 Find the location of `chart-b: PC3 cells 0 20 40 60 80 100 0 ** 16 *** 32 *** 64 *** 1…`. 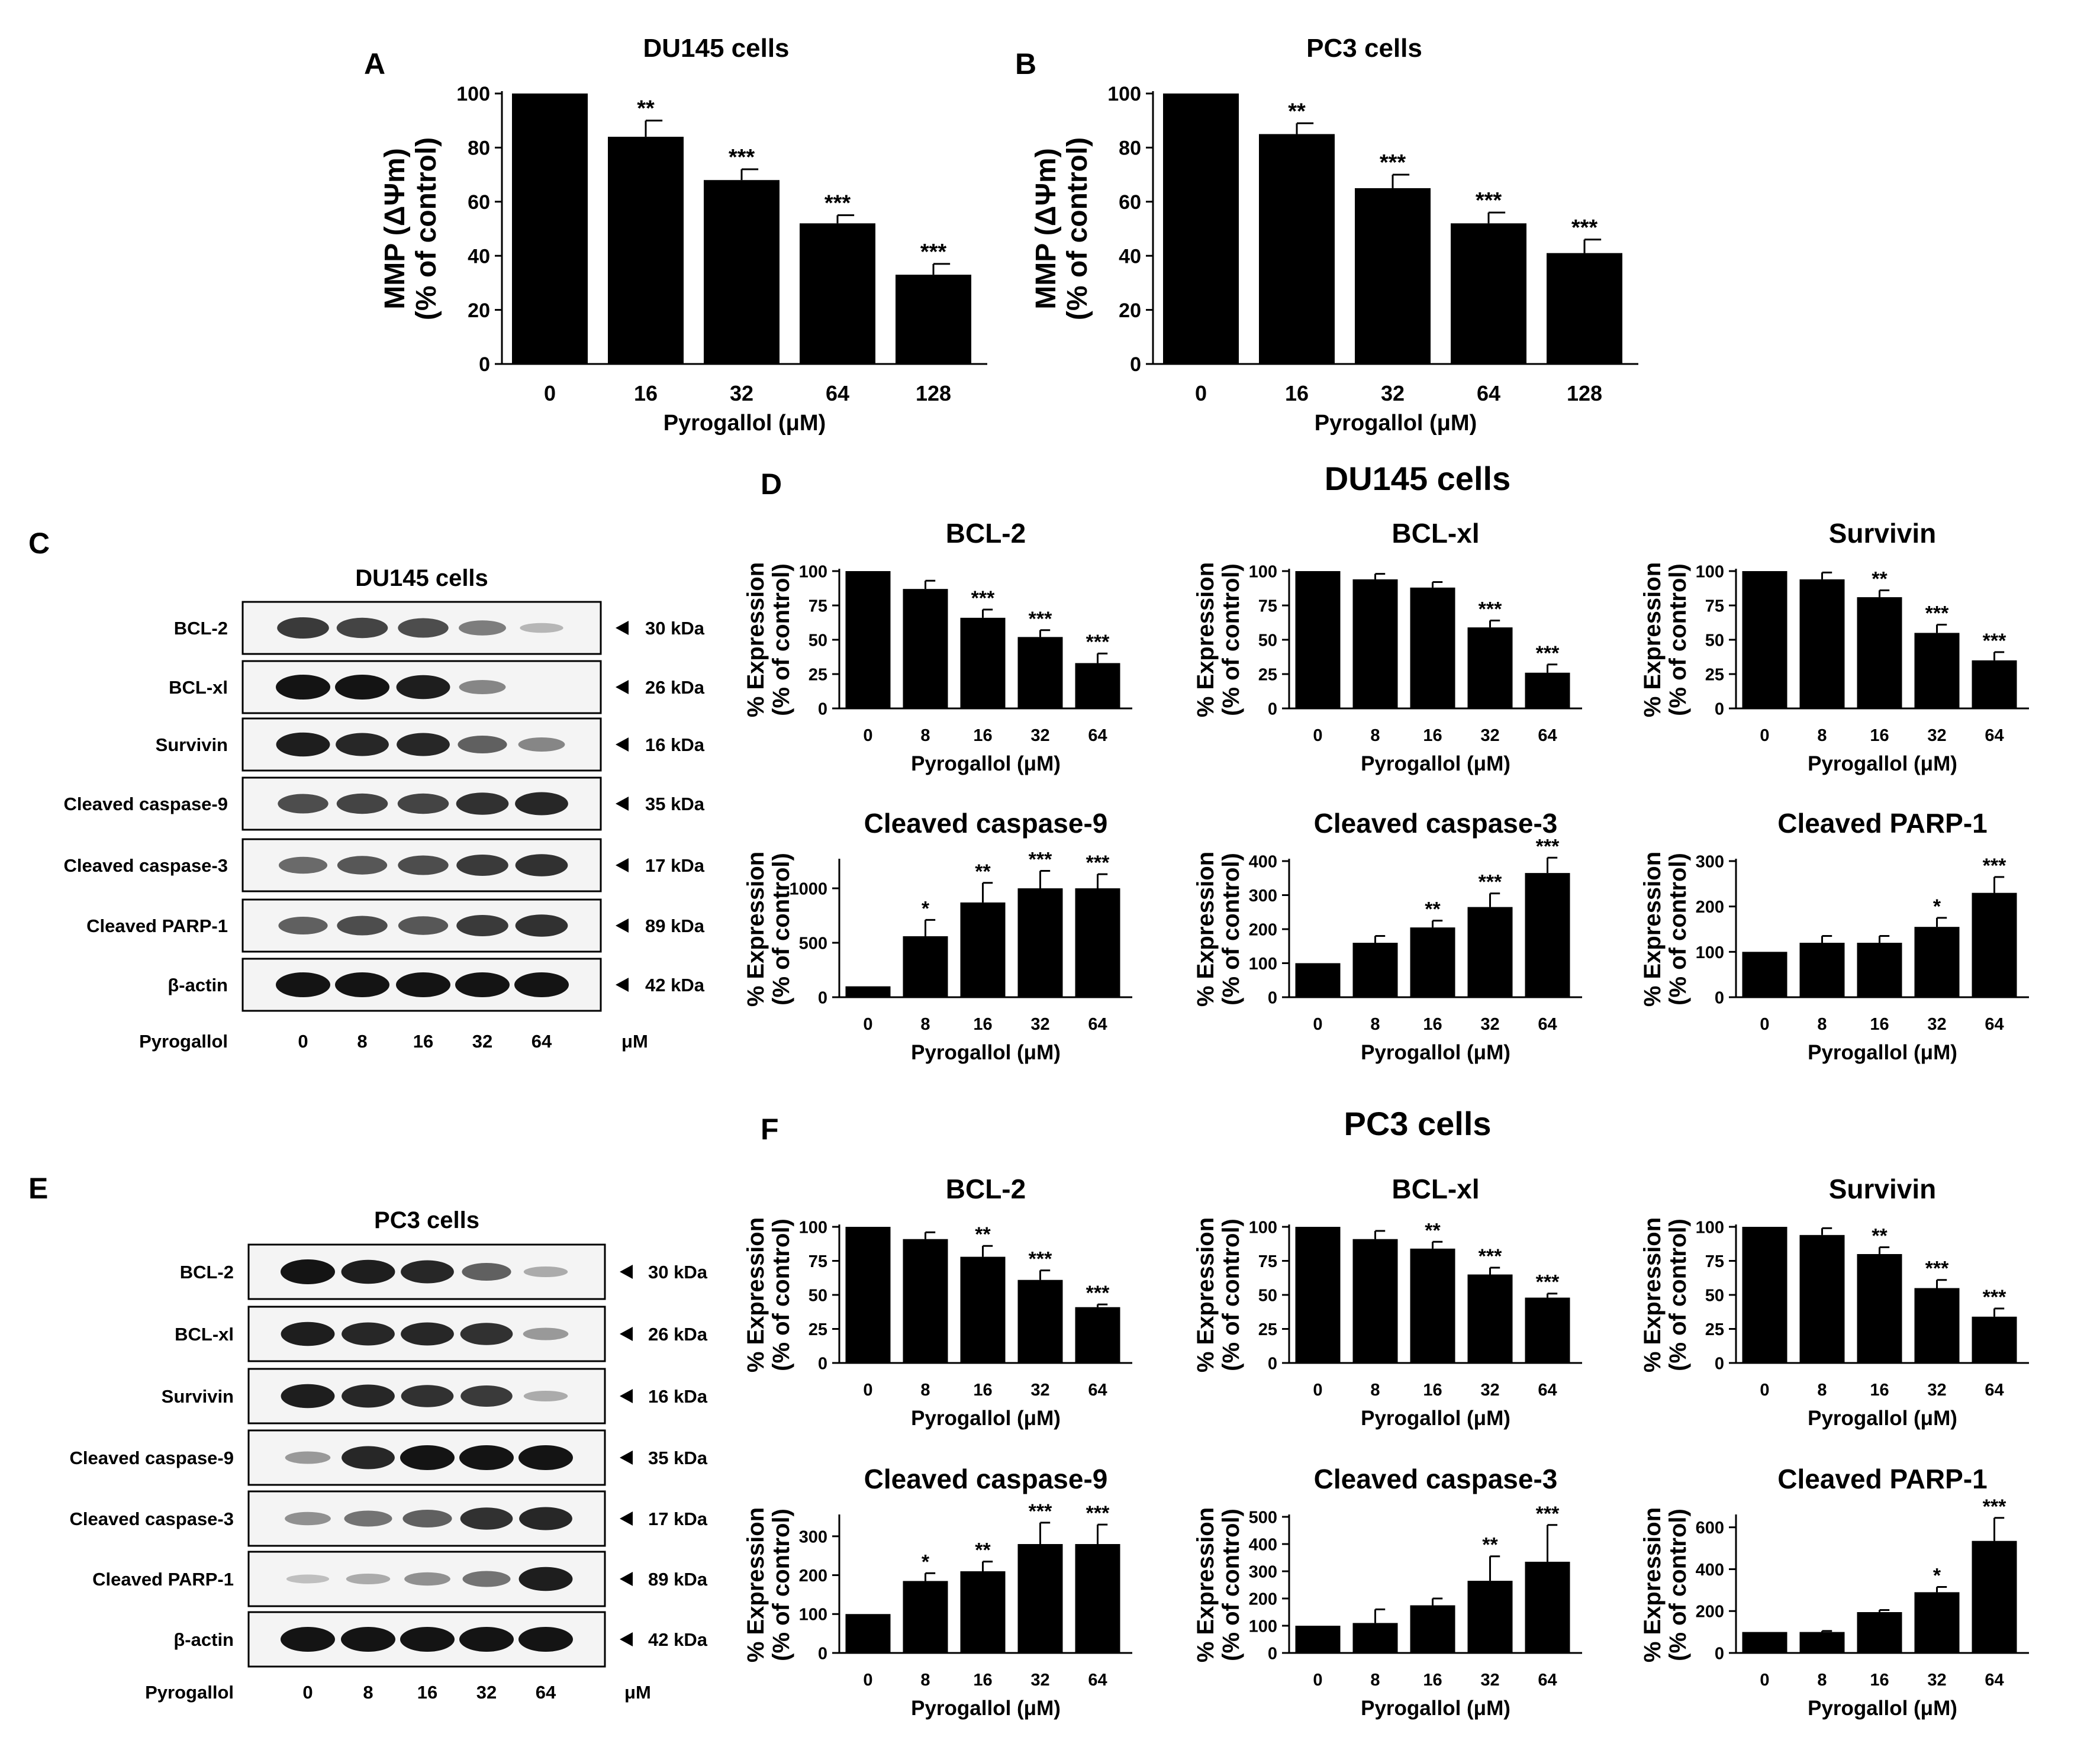

chart-b: PC3 cells 0 20 40 60 80 100 0 ** 16 *** 32 *** 64 *** 1… is located at coordinates (1334, 235).